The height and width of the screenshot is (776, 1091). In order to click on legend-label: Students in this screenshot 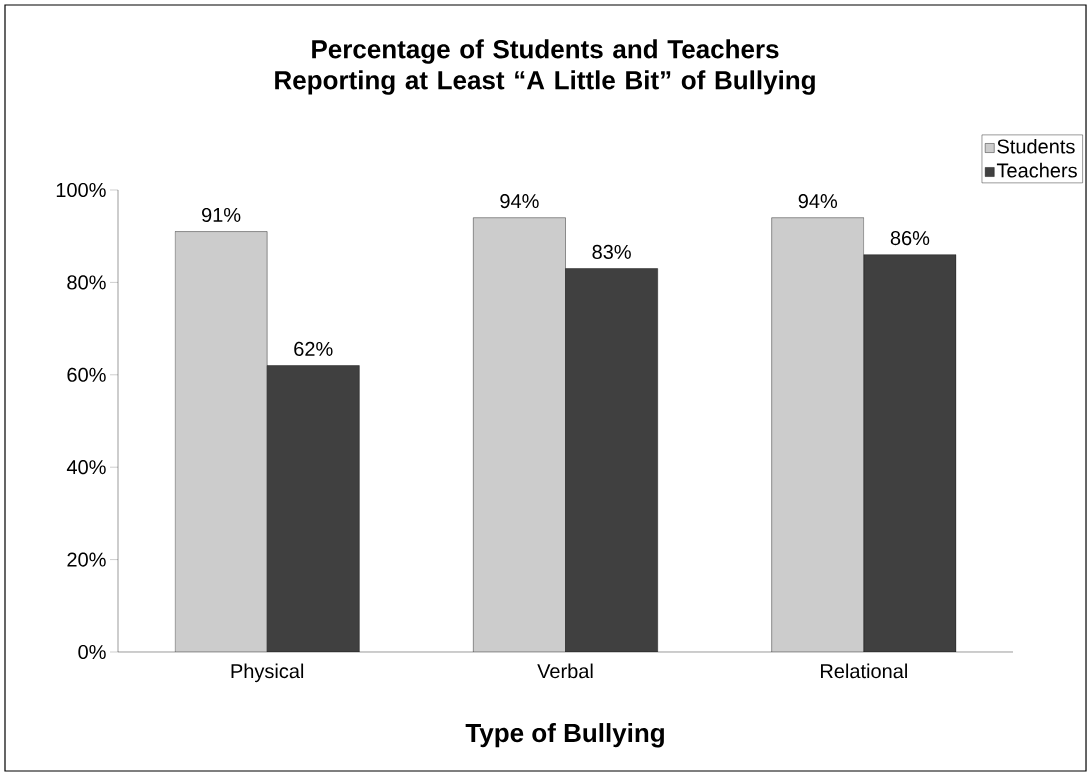, I will do `click(1036, 146)`.